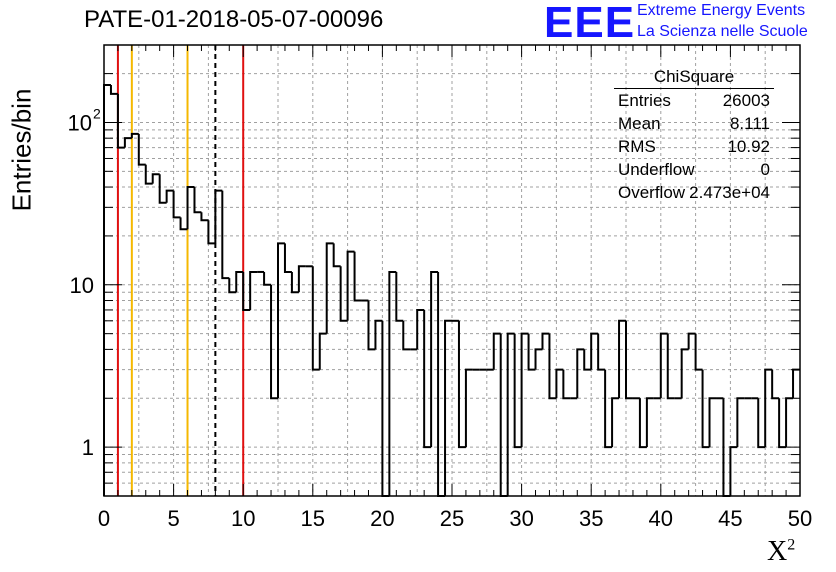 The height and width of the screenshot is (572, 836). Describe the element at coordinates (800, 518) in the screenshot. I see `x-tick-label: 50` at that location.